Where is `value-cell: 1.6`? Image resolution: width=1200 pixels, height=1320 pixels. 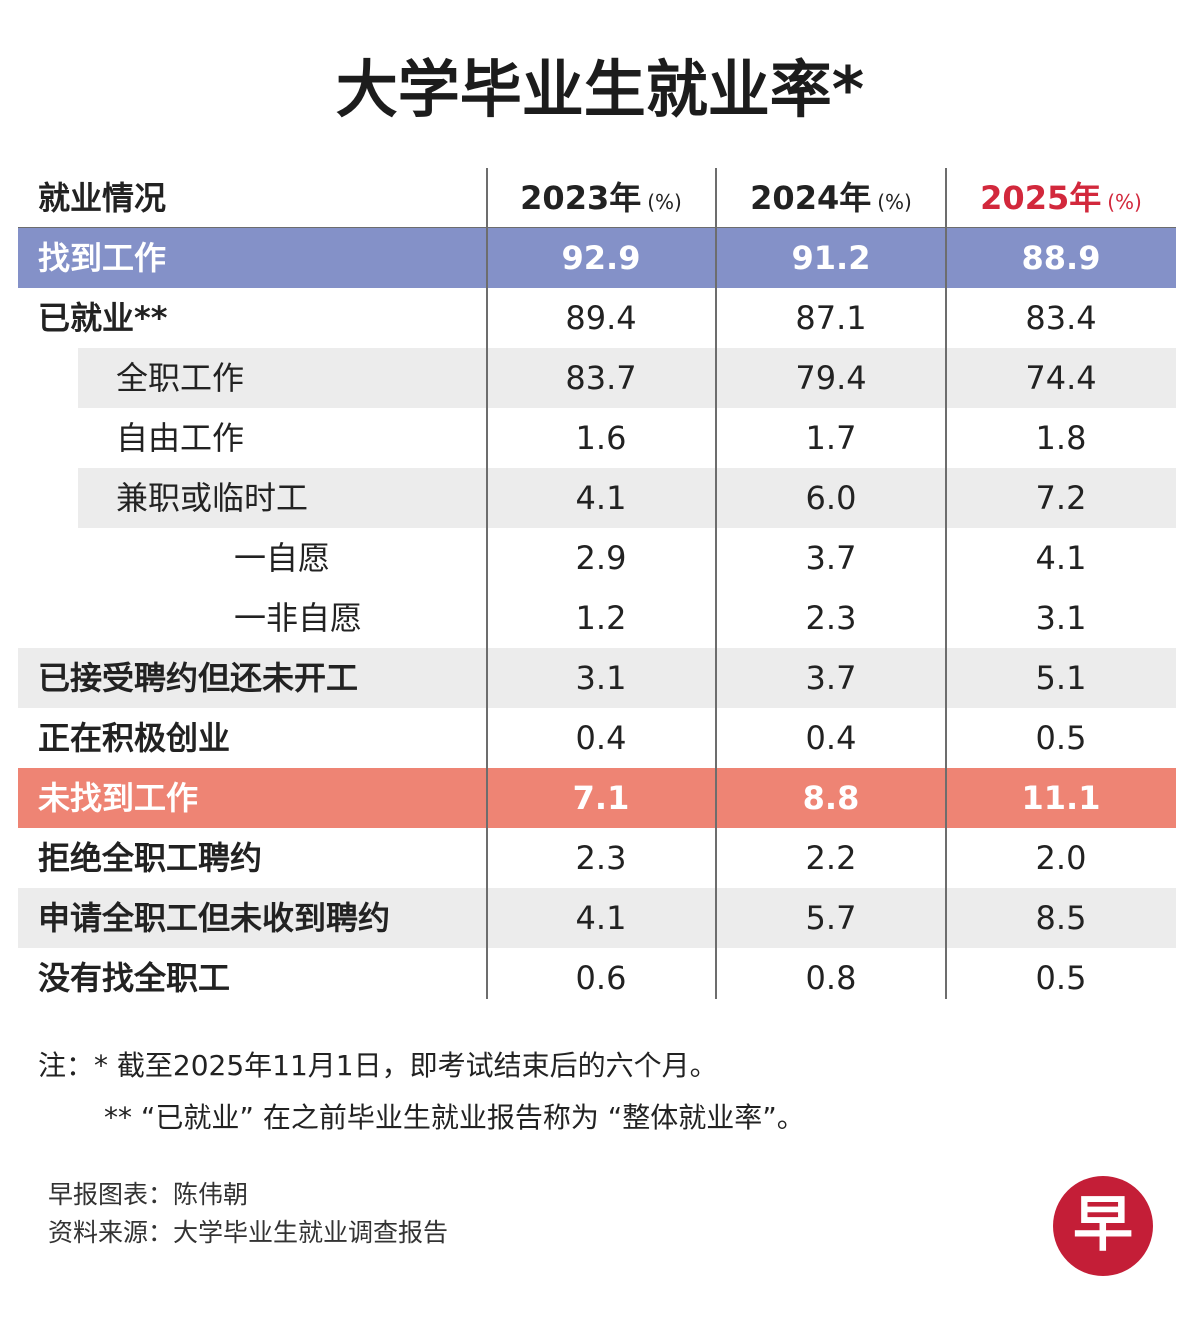 value-cell: 1.6 is located at coordinates (601, 438).